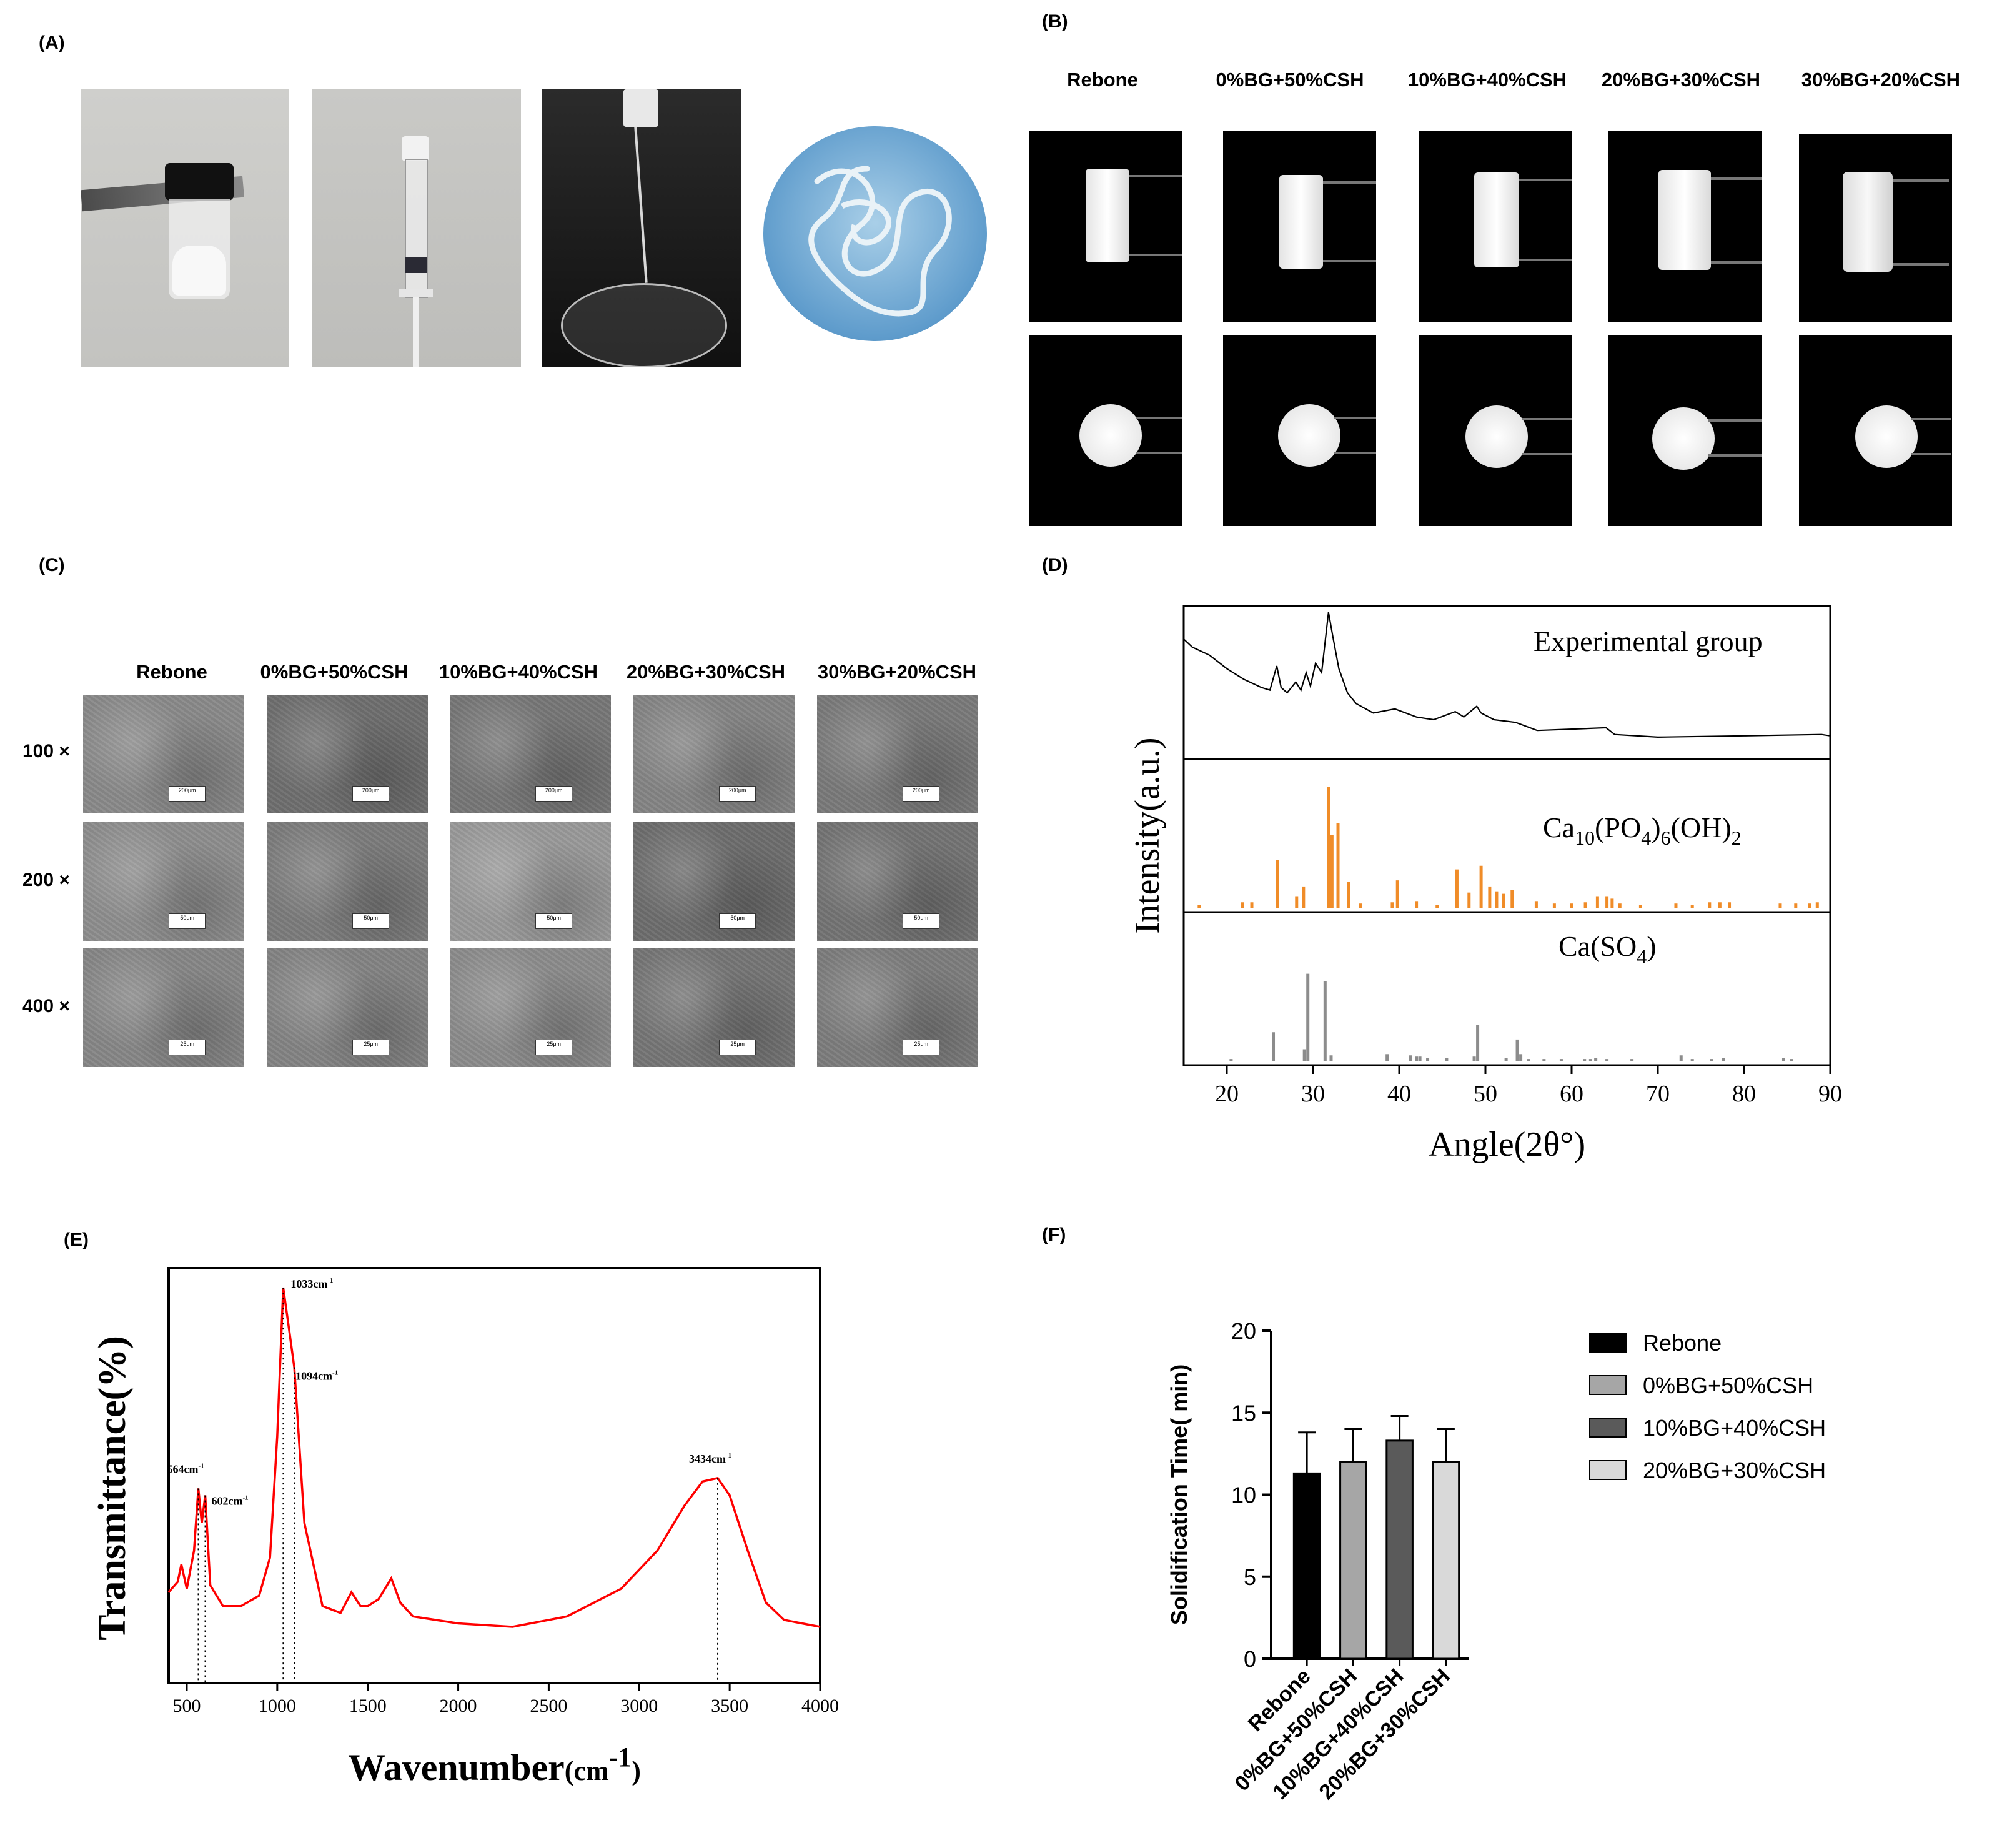  What do you see at coordinates (1485, 1094) in the screenshot?
I see `x-tick-label: 50` at bounding box center [1485, 1094].